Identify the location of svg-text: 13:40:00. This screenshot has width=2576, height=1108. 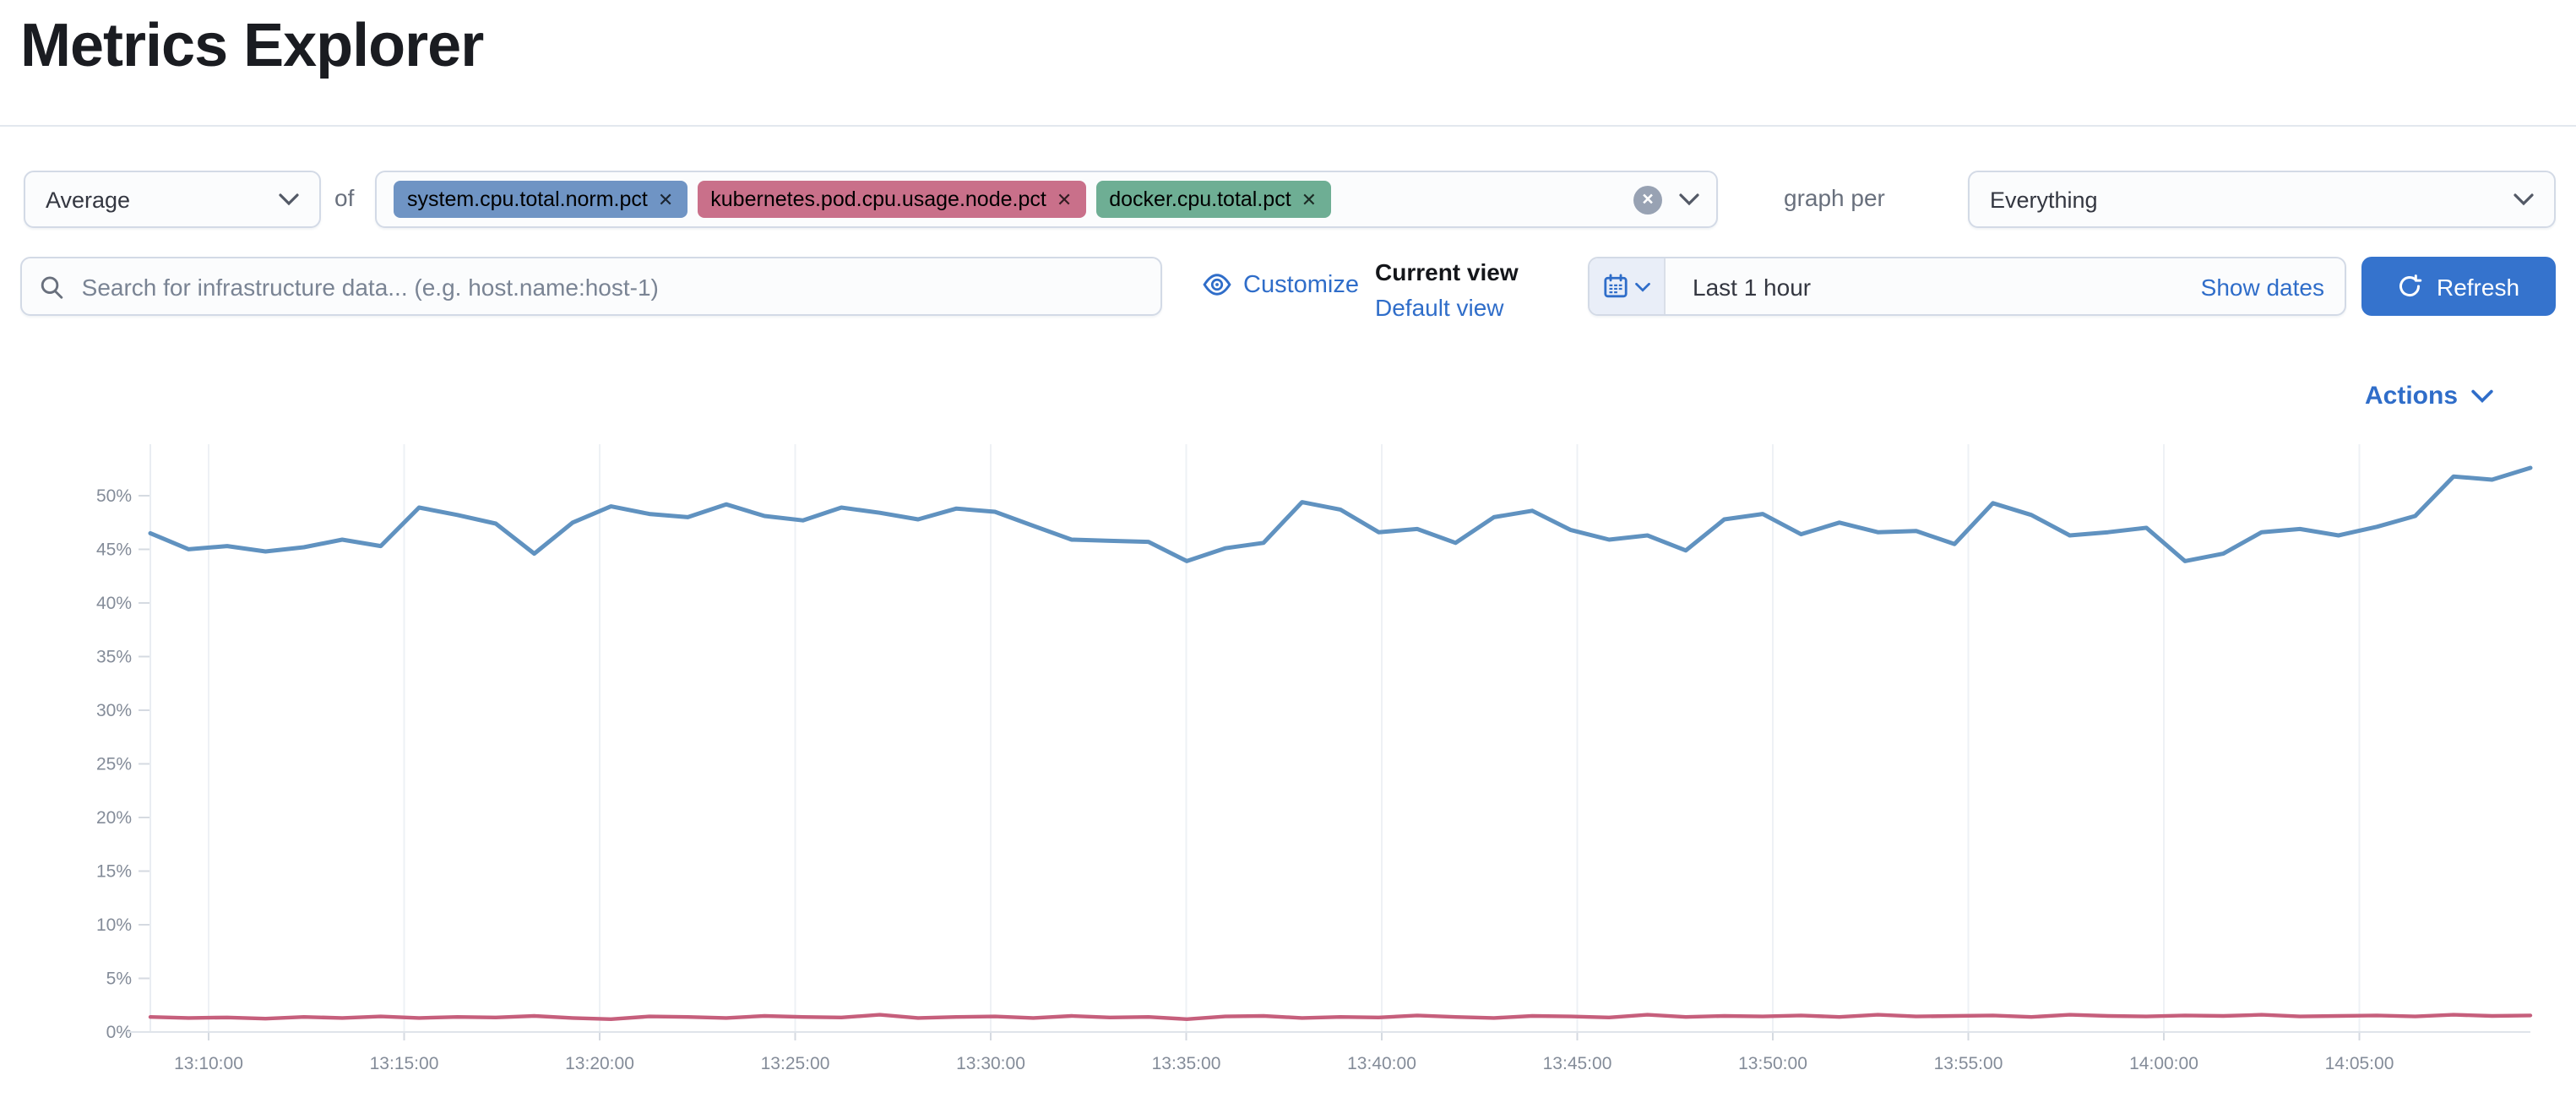
(1381, 1063).